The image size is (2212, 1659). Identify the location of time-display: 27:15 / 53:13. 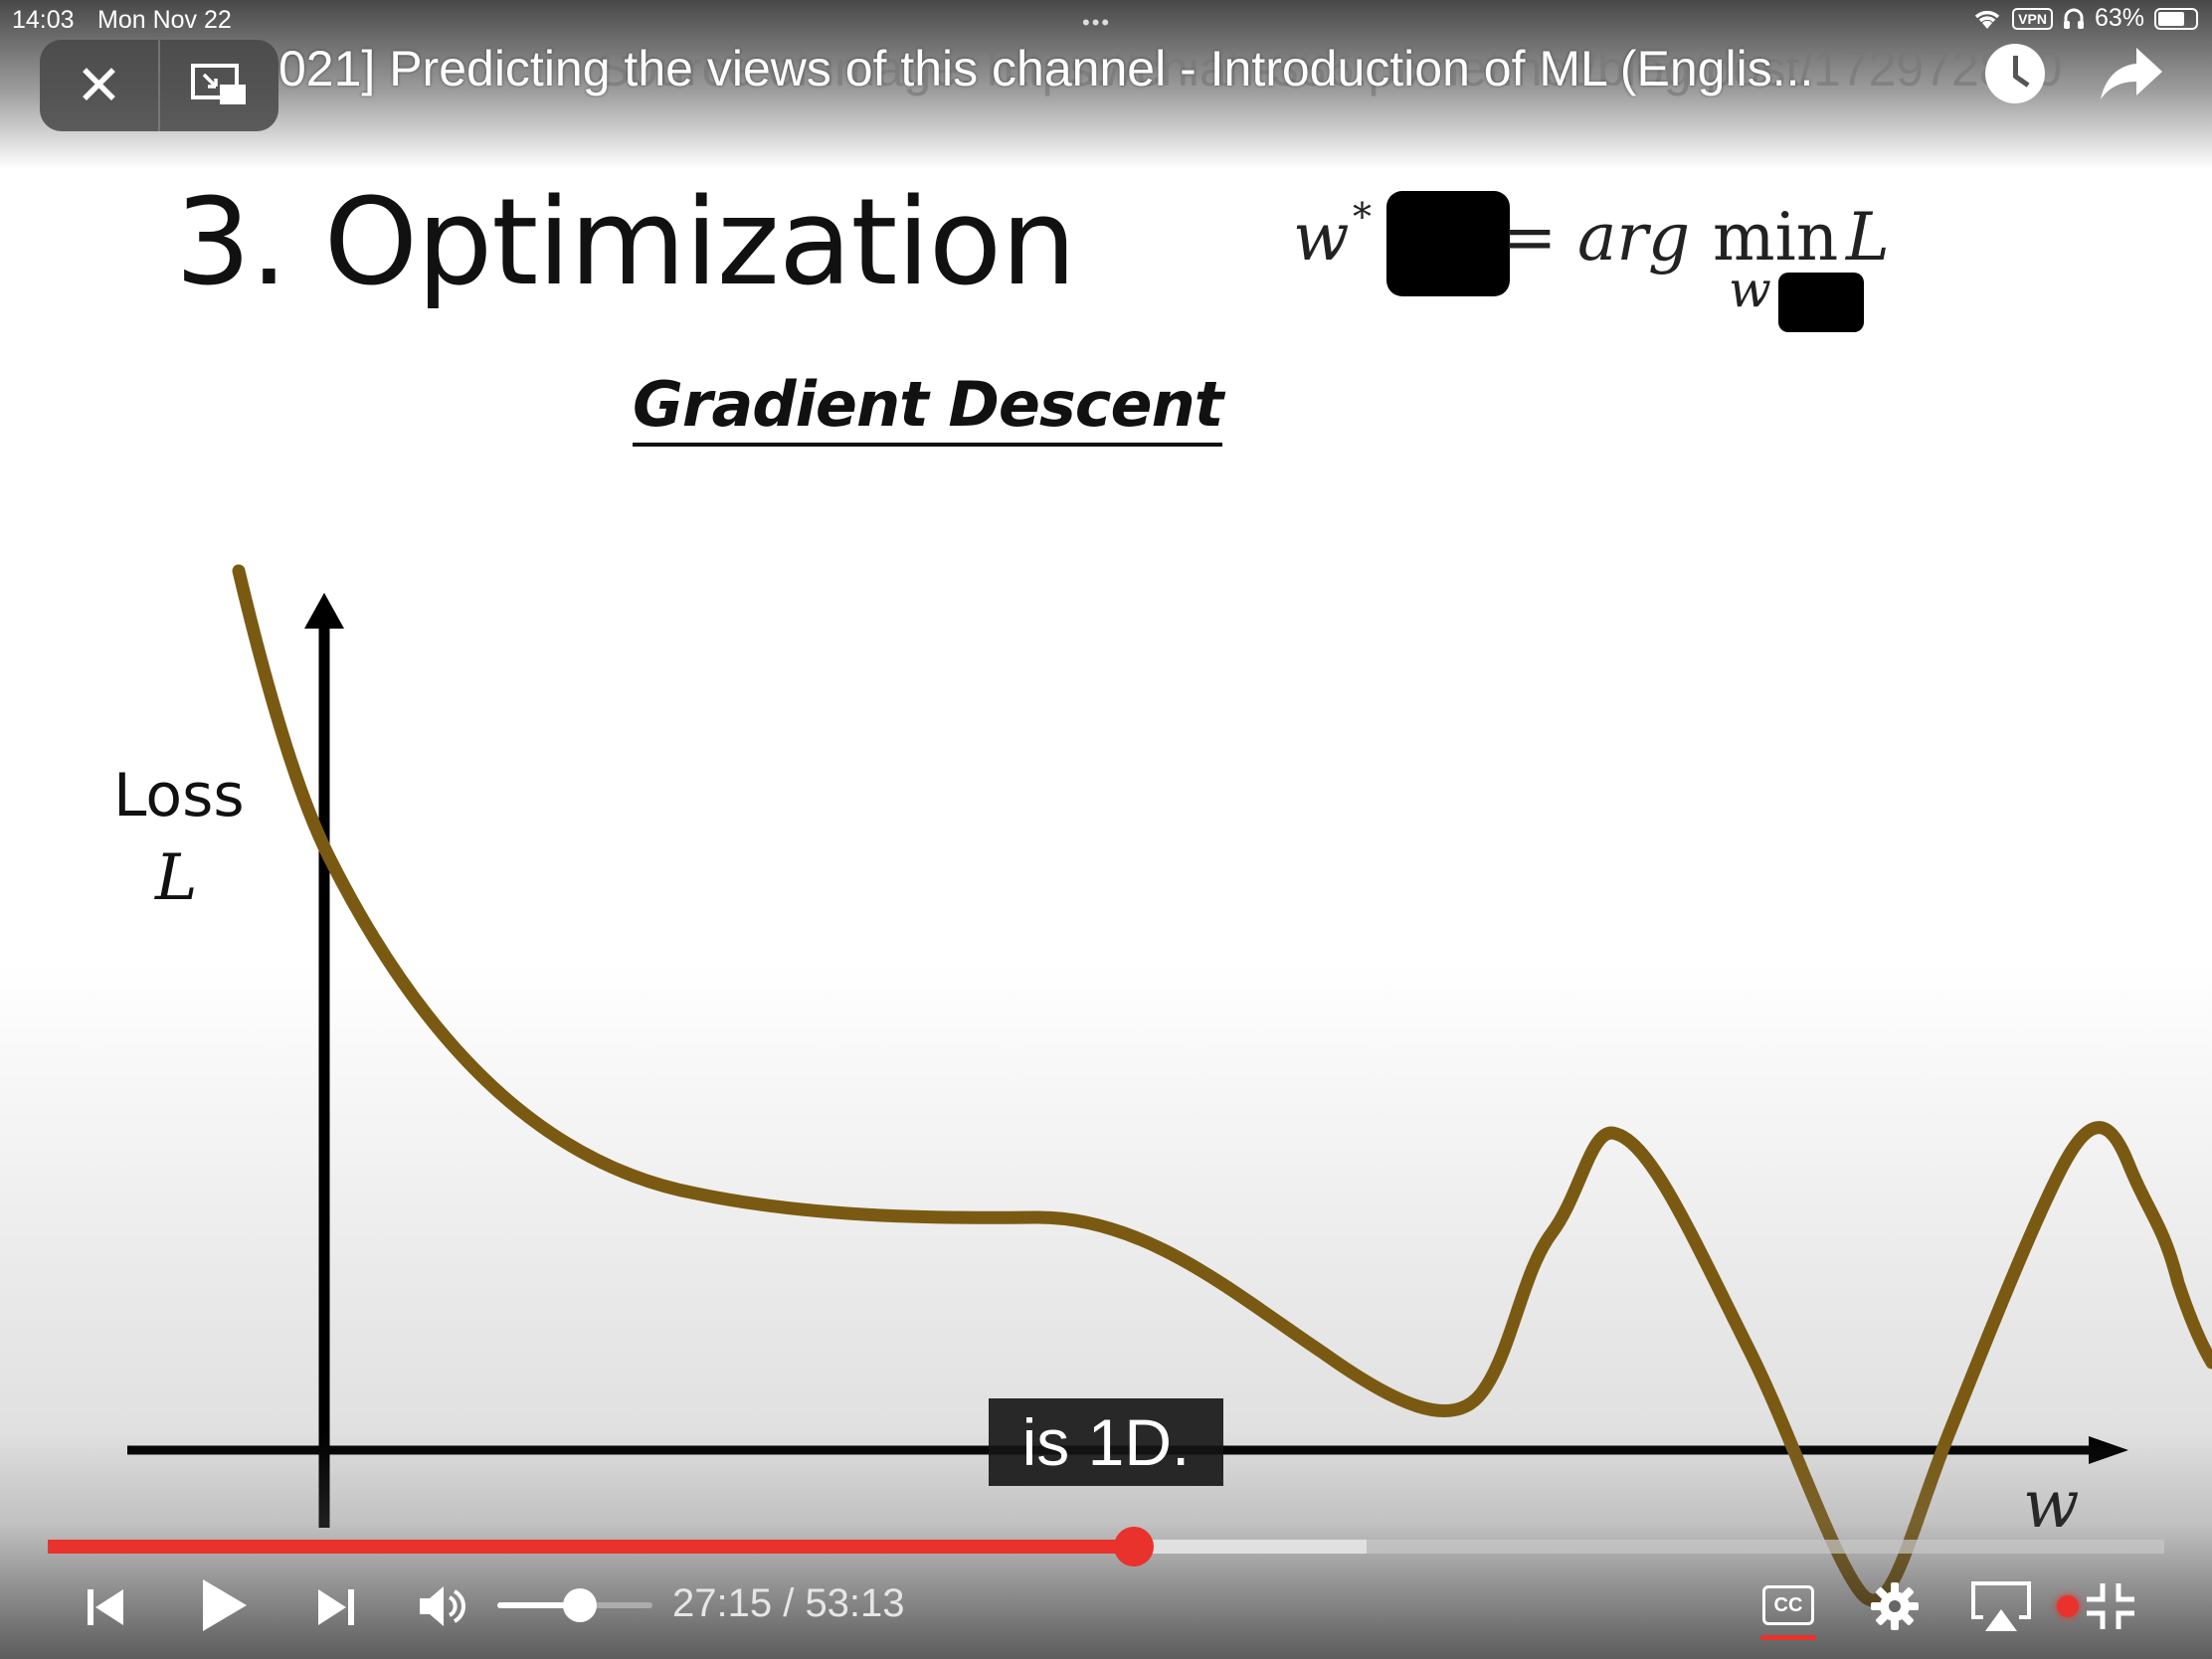
(788, 1603).